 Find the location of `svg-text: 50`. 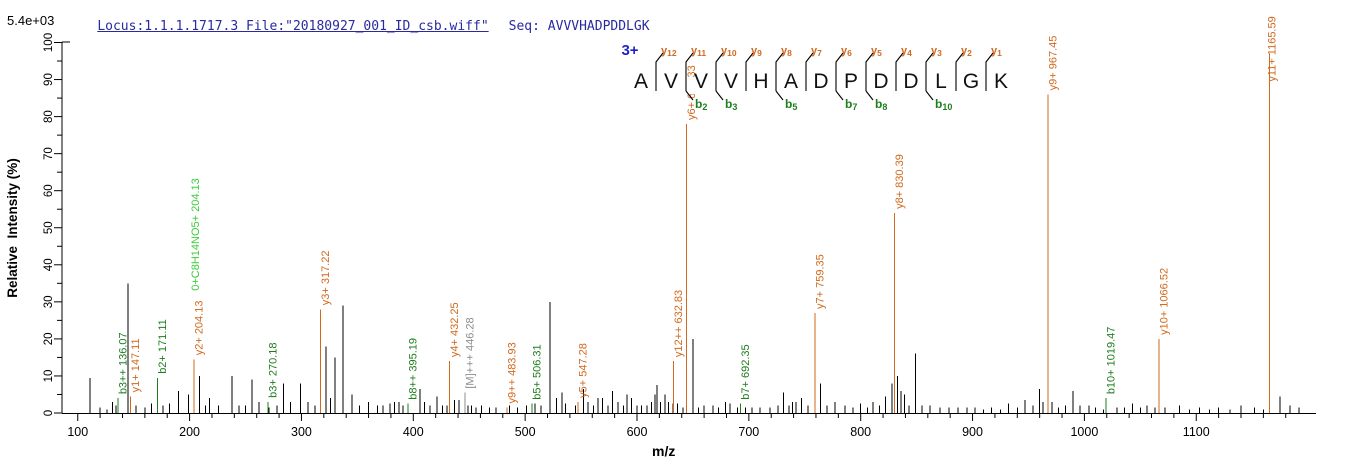

svg-text: 50 is located at coordinates (49, 227).